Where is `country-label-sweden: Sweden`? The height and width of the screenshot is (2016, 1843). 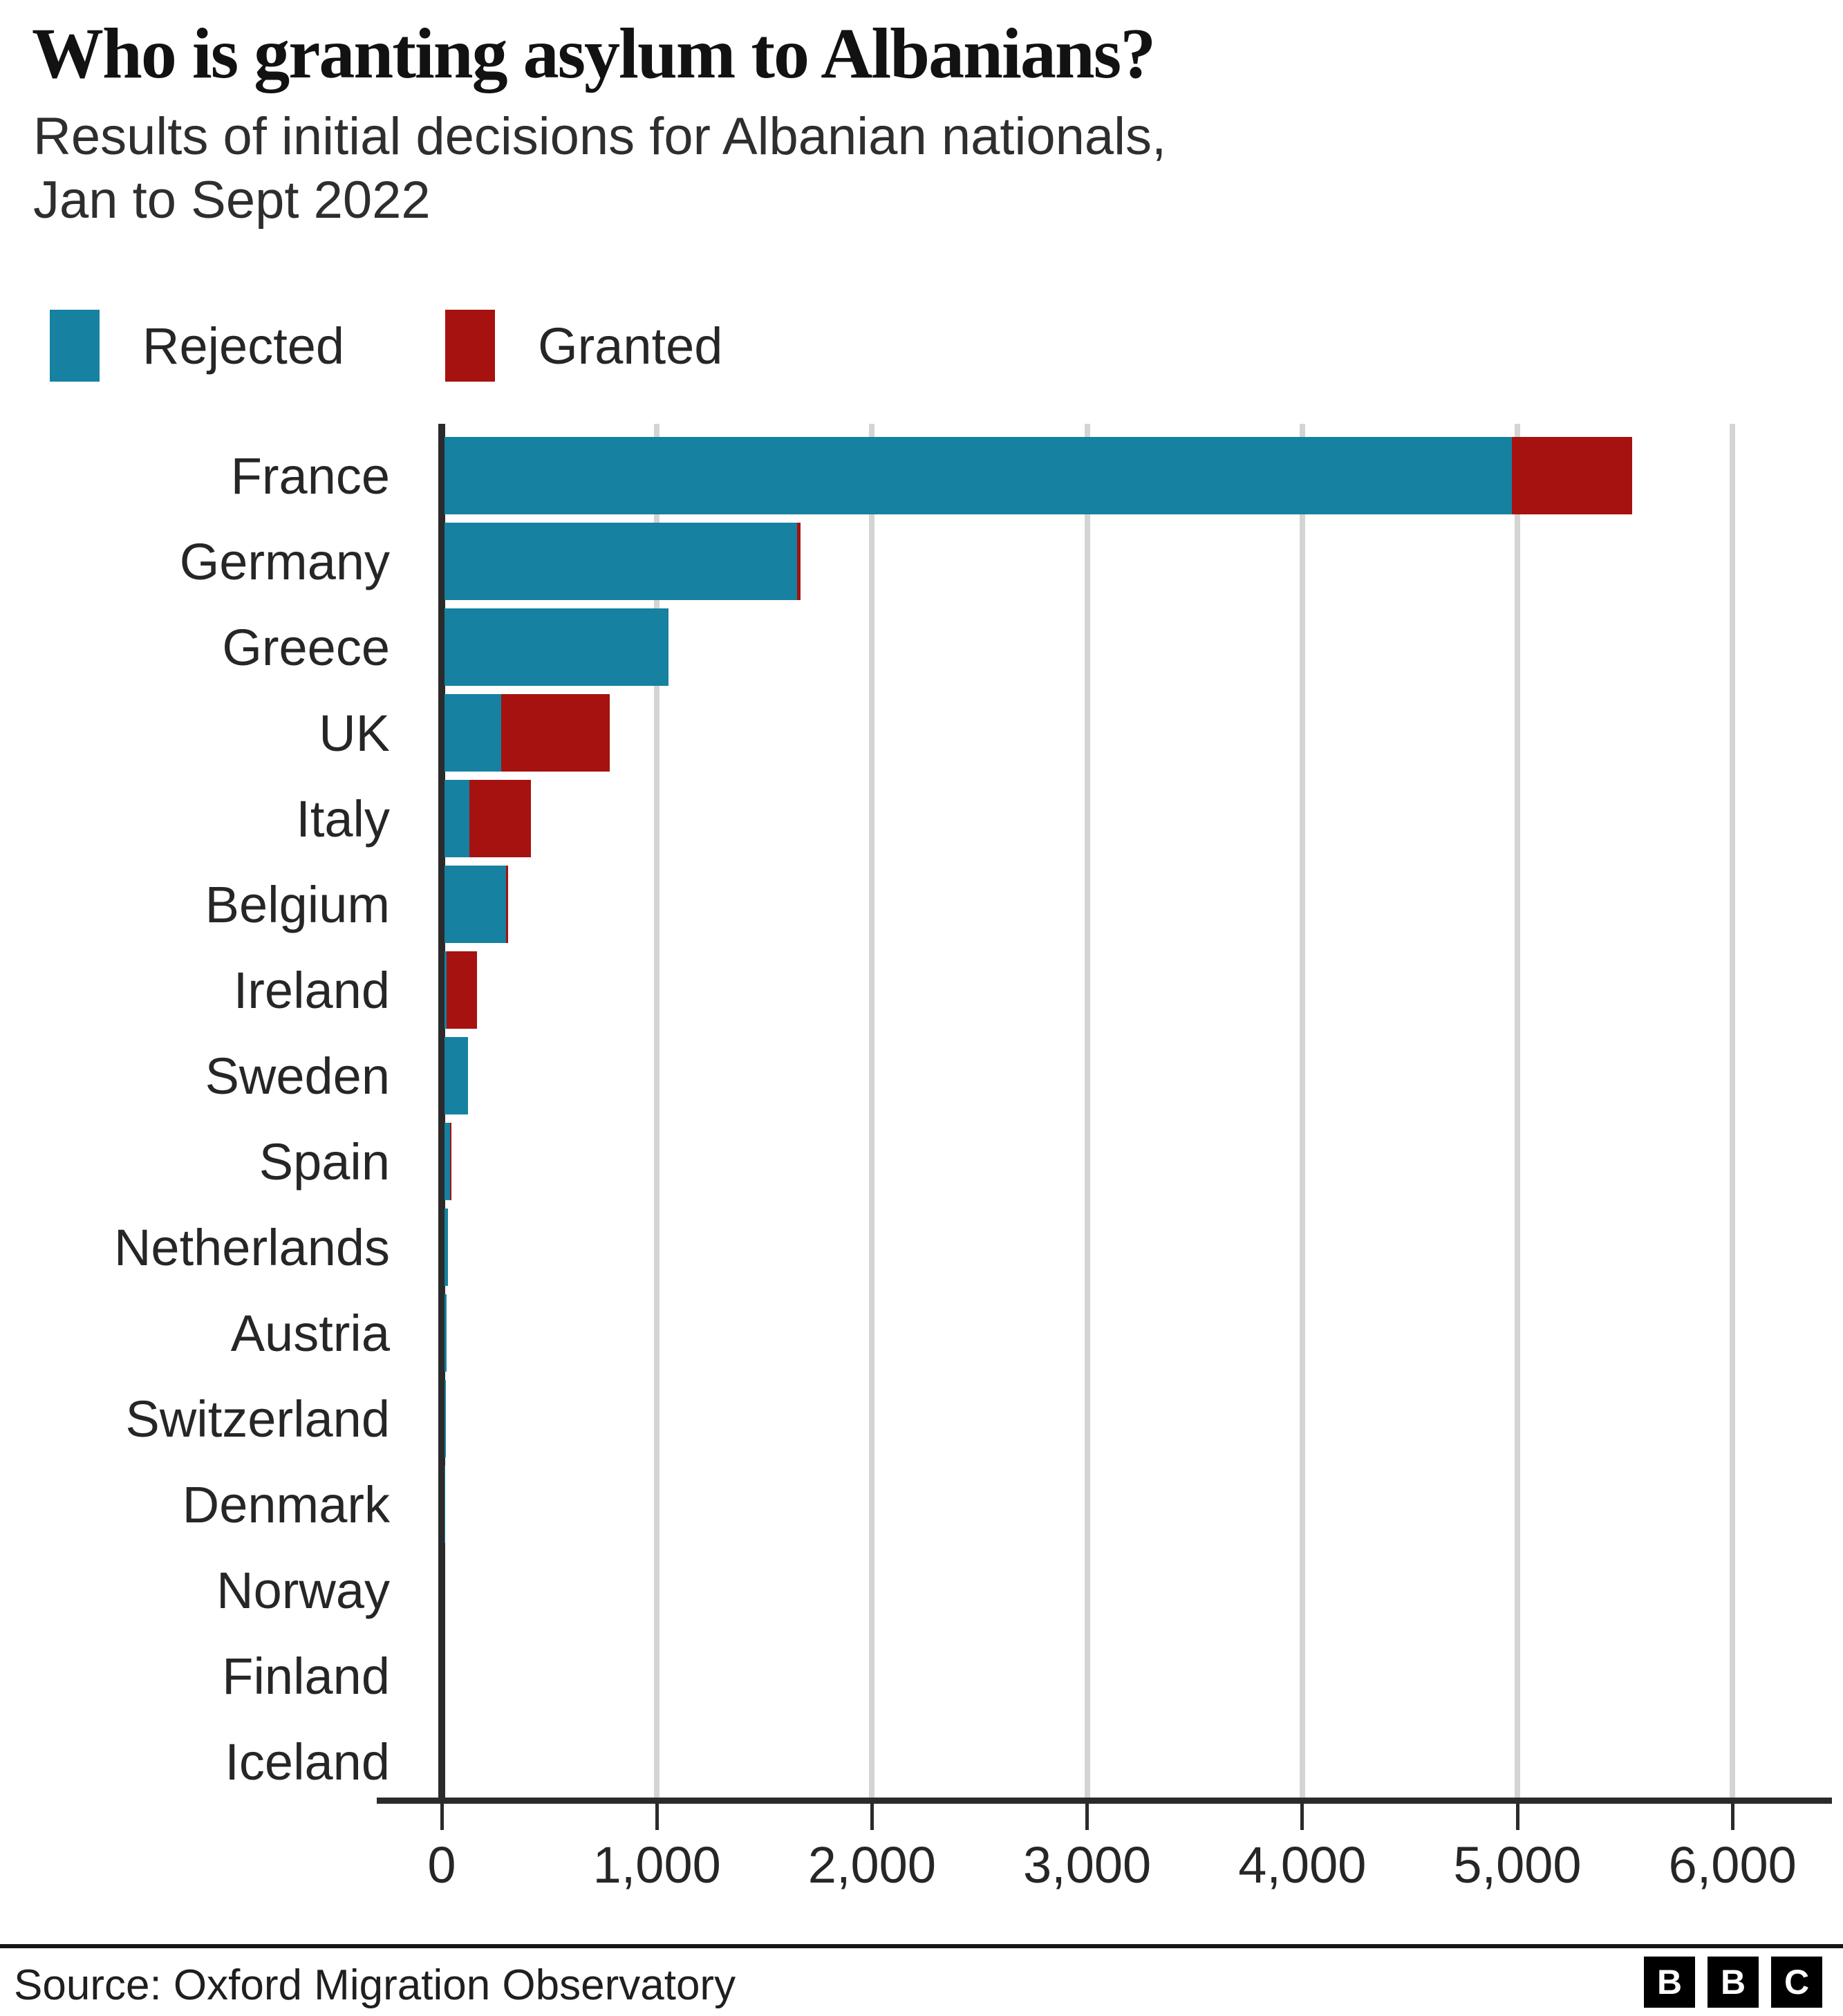
country-label-sweden: Sweden is located at coordinates (297, 1076).